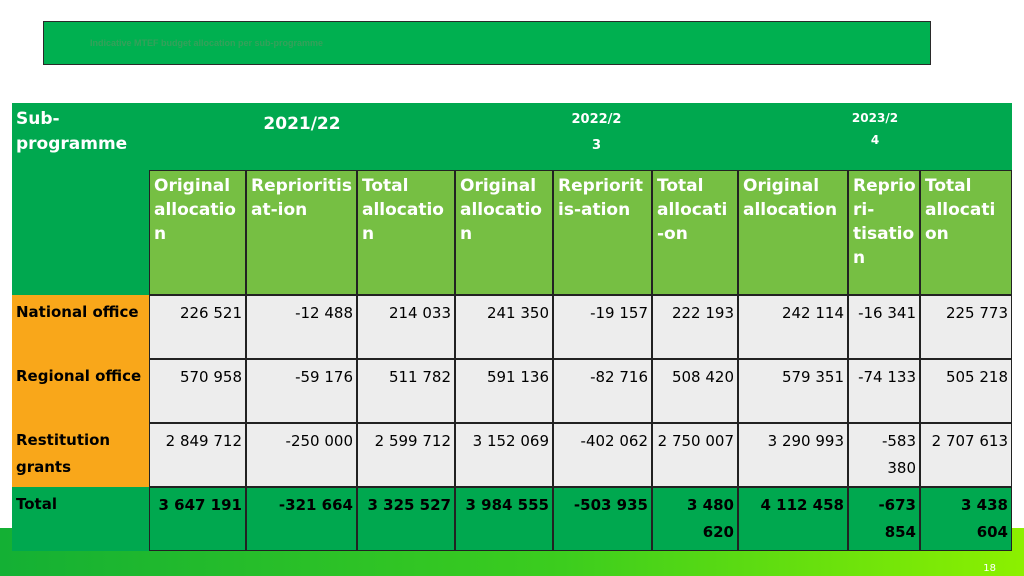 This screenshot has height=576, width=1024. Describe the element at coordinates (966, 519) in the screenshot. I see `table-cell: 3 438 604` at that location.